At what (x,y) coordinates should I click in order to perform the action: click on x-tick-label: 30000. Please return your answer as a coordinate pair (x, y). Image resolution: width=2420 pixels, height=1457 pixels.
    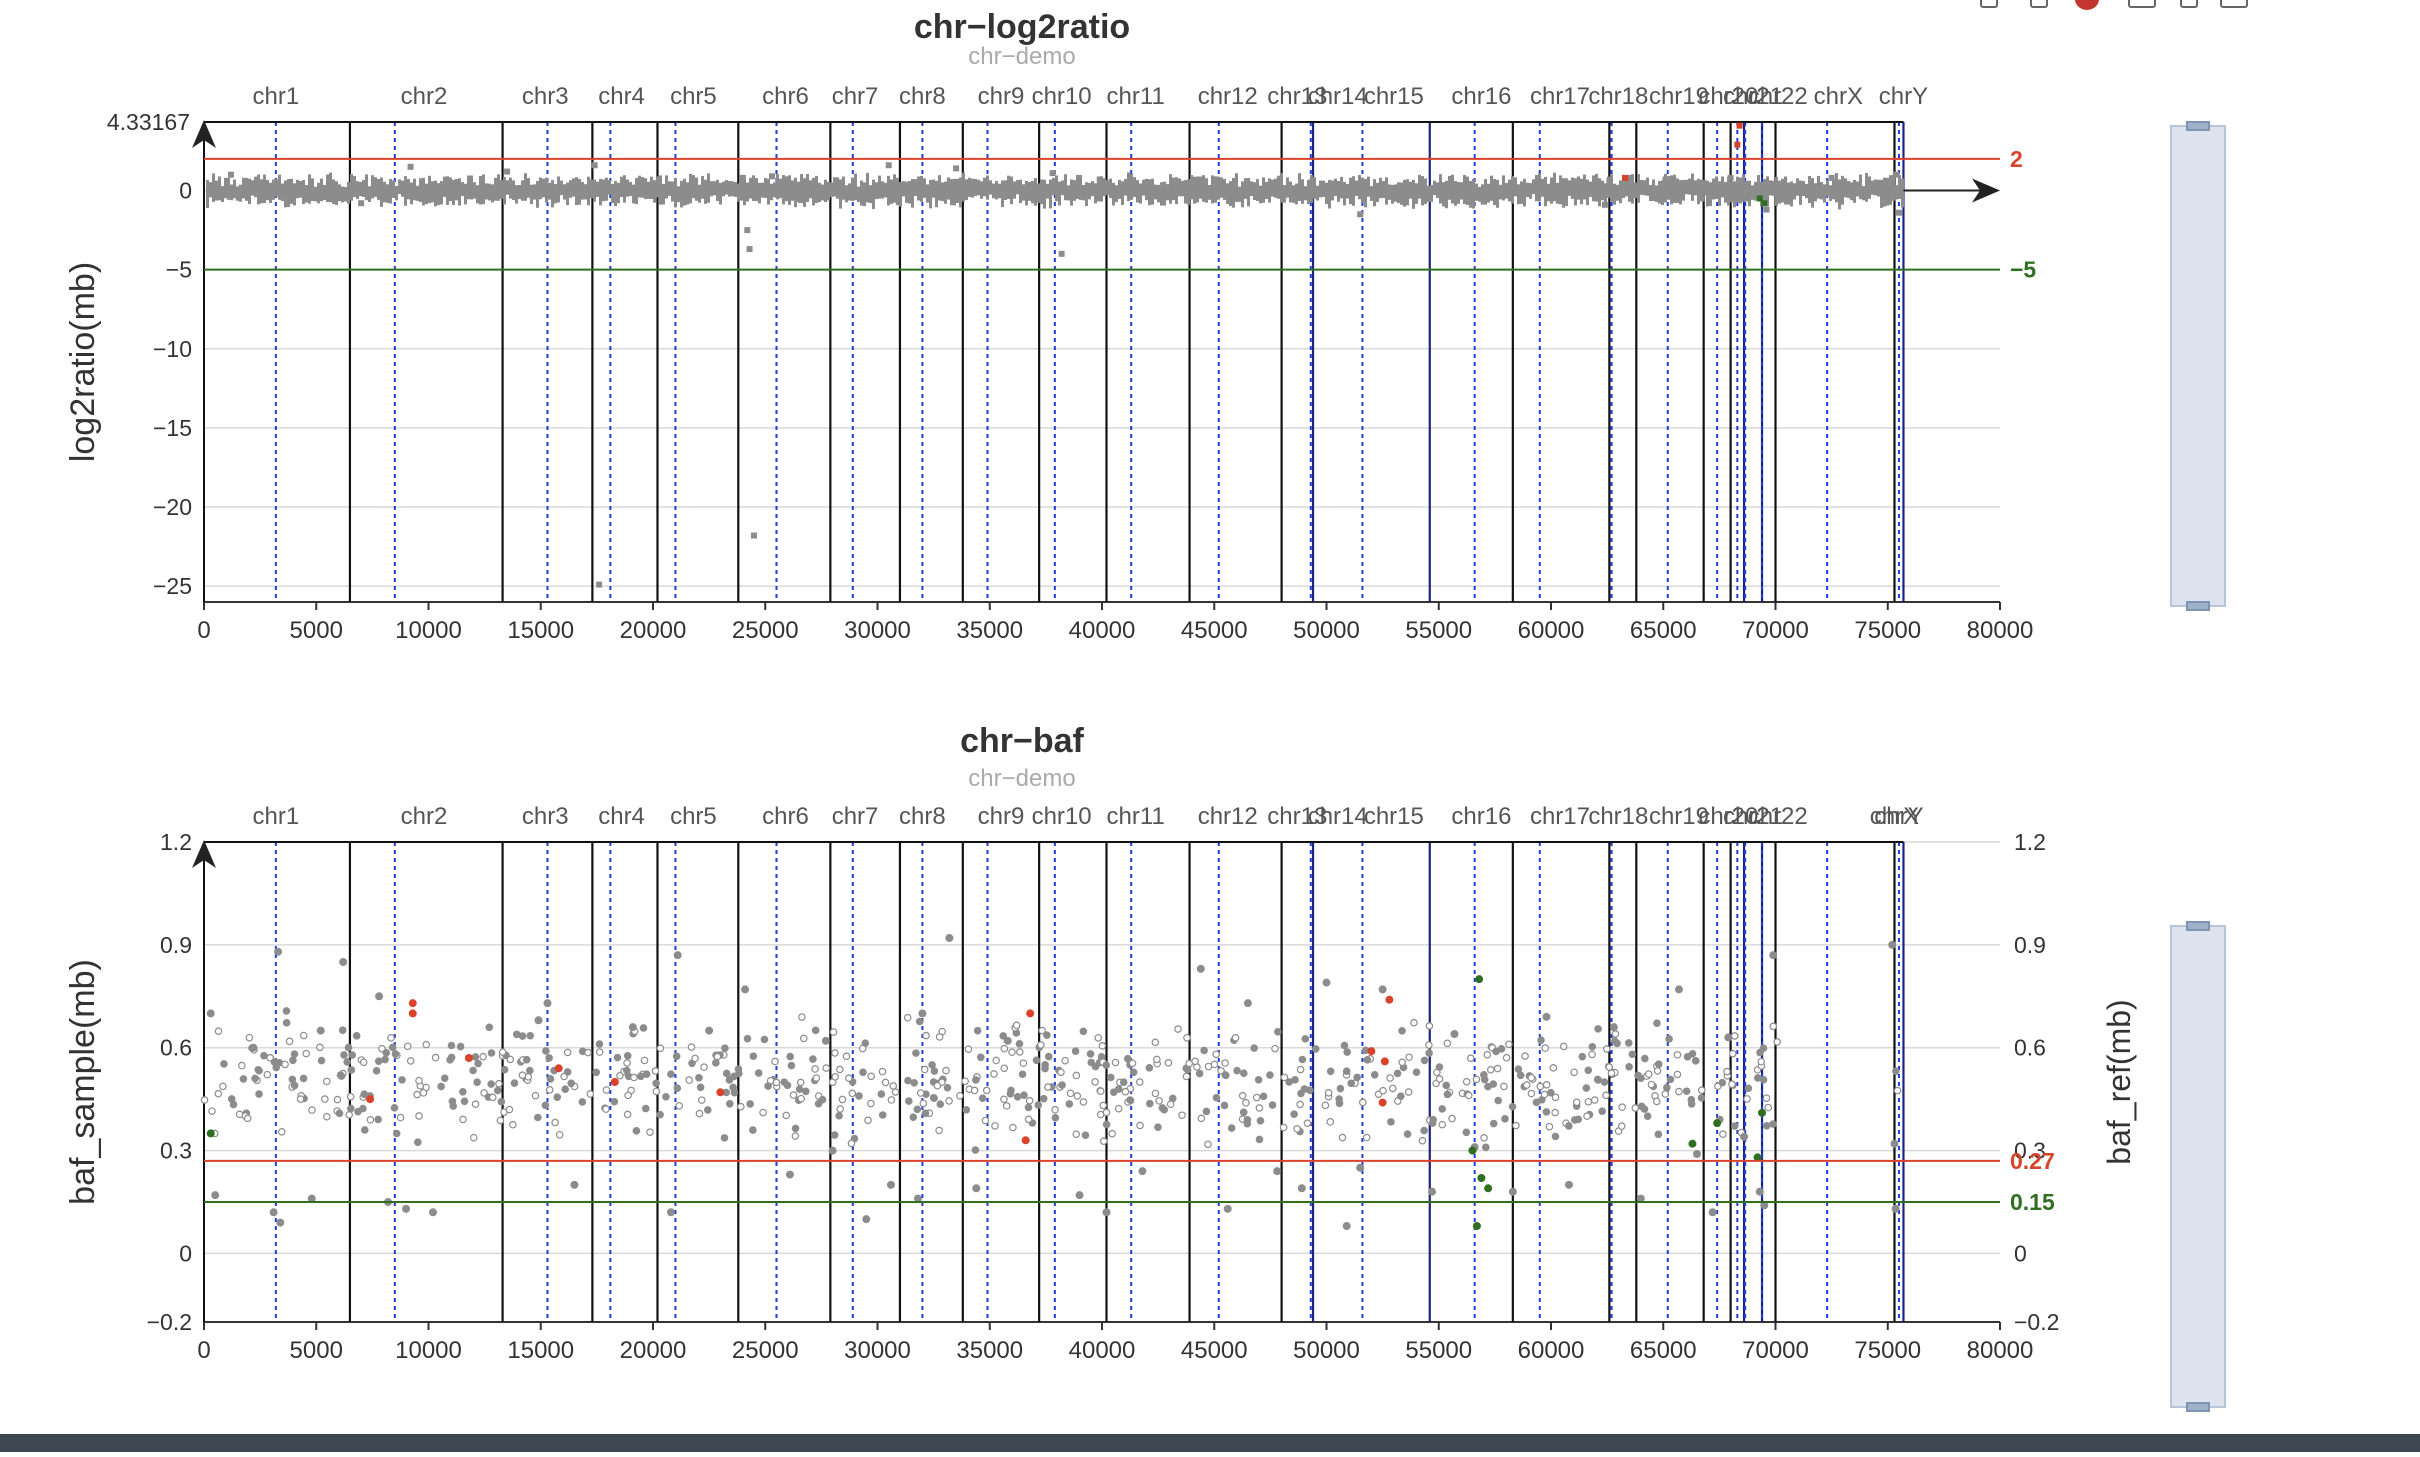
    Looking at the image, I should click on (877, 630).